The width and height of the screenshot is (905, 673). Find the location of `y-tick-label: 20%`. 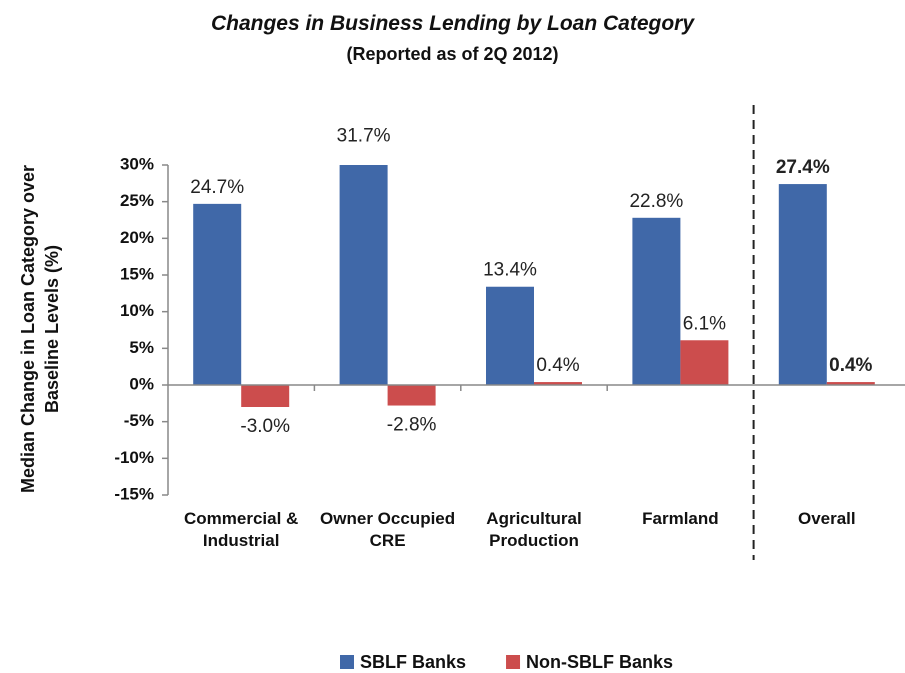

y-tick-label: 20% is located at coordinates (137, 237).